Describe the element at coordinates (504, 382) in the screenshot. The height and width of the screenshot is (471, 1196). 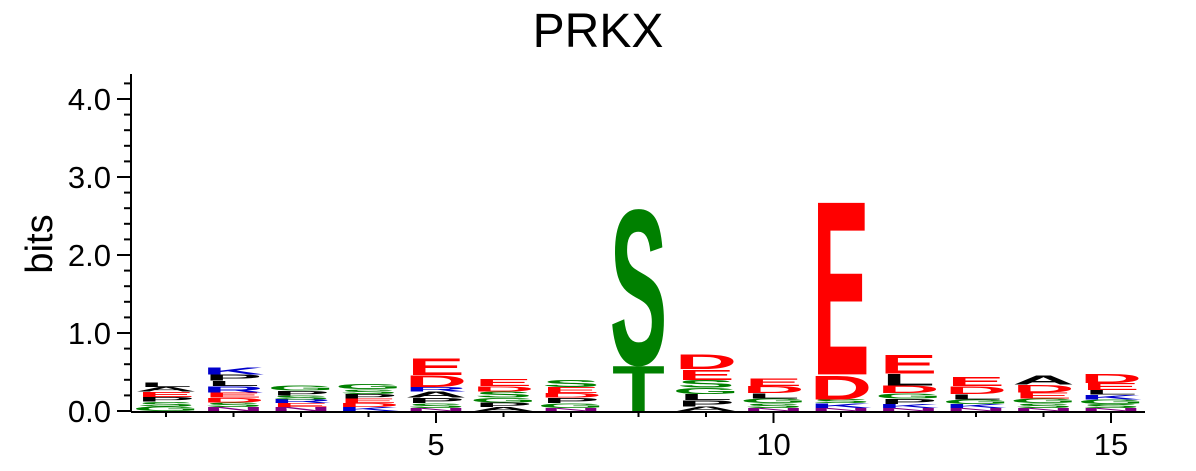
I see `logo-letter-E-pos6: E` at that location.